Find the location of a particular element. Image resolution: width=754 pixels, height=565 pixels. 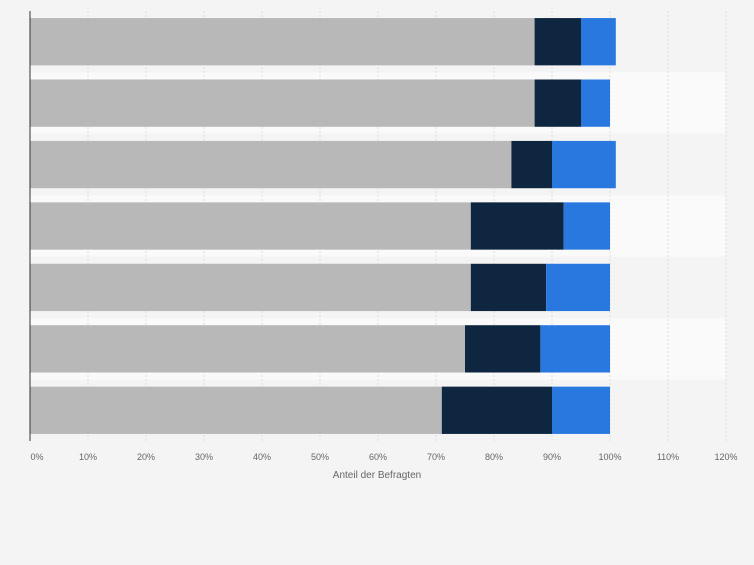

x-tick-label: 110% is located at coordinates (668, 457).